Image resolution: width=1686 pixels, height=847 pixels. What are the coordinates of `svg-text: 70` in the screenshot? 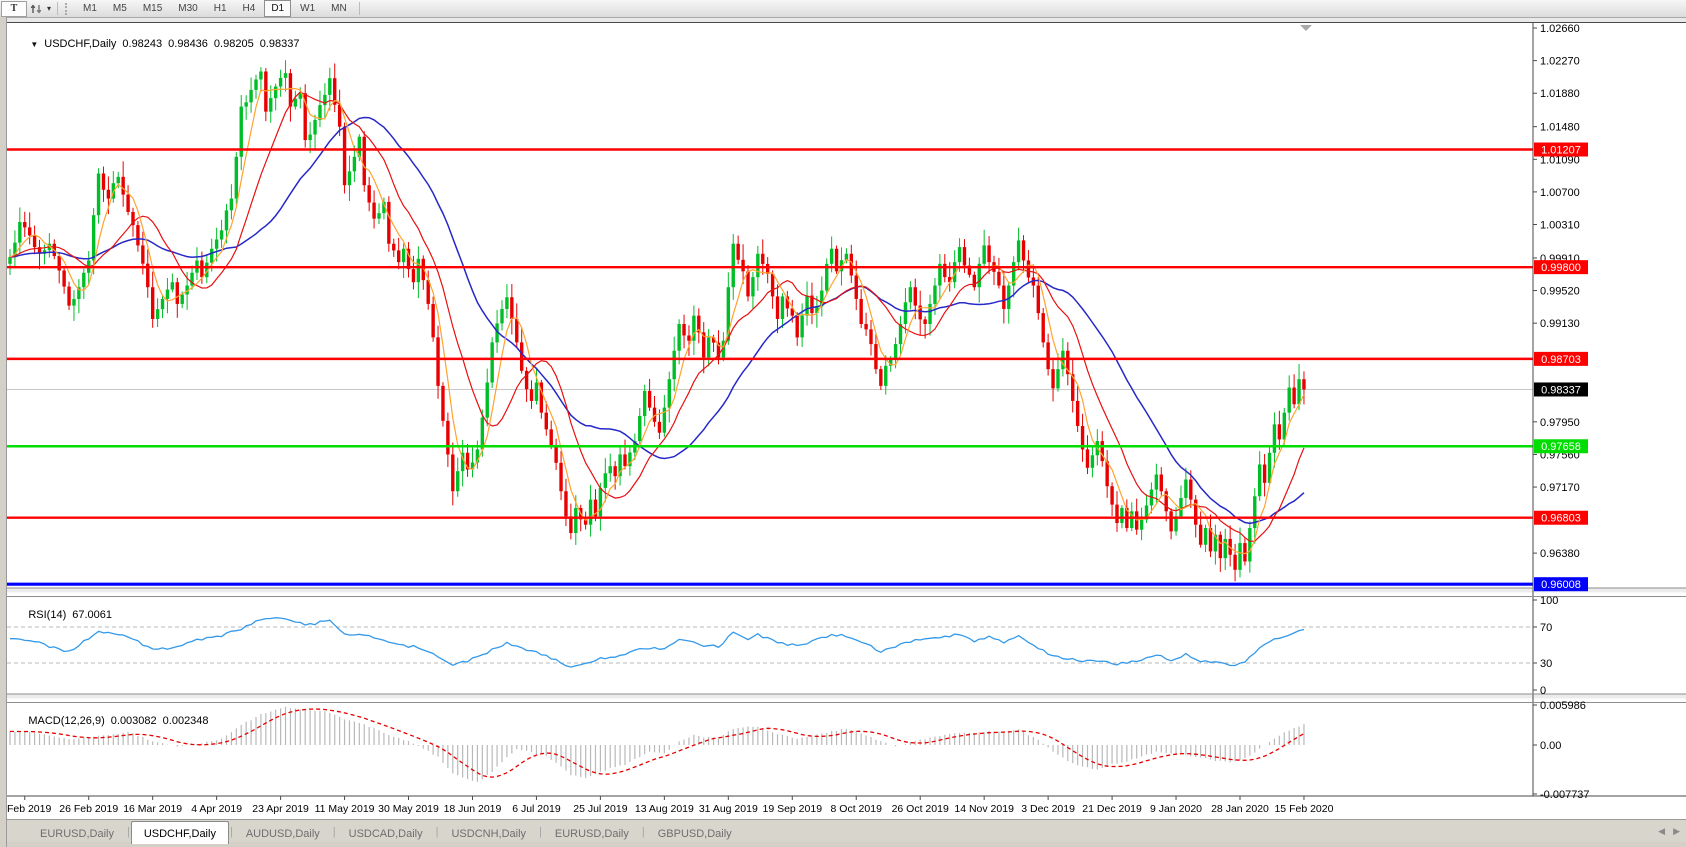 It's located at (1546, 628).